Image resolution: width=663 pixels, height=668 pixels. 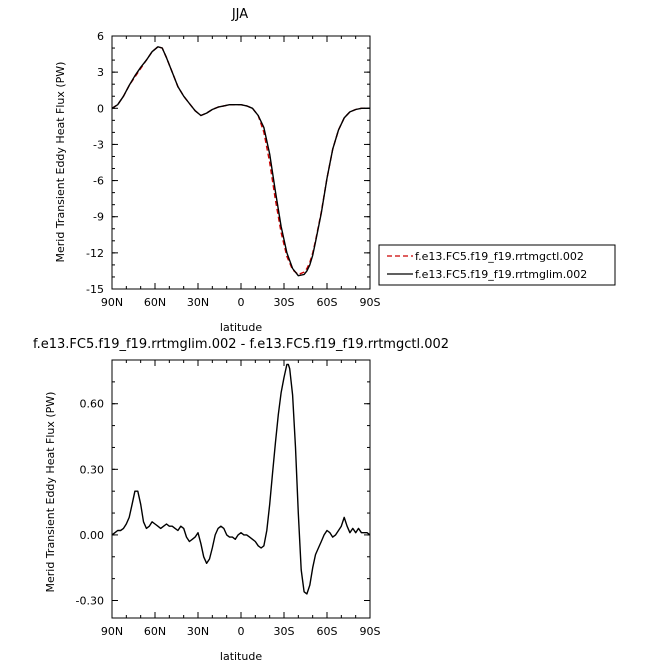 I want to click on y-tick-label: -0.30, so click(x=90, y=601).